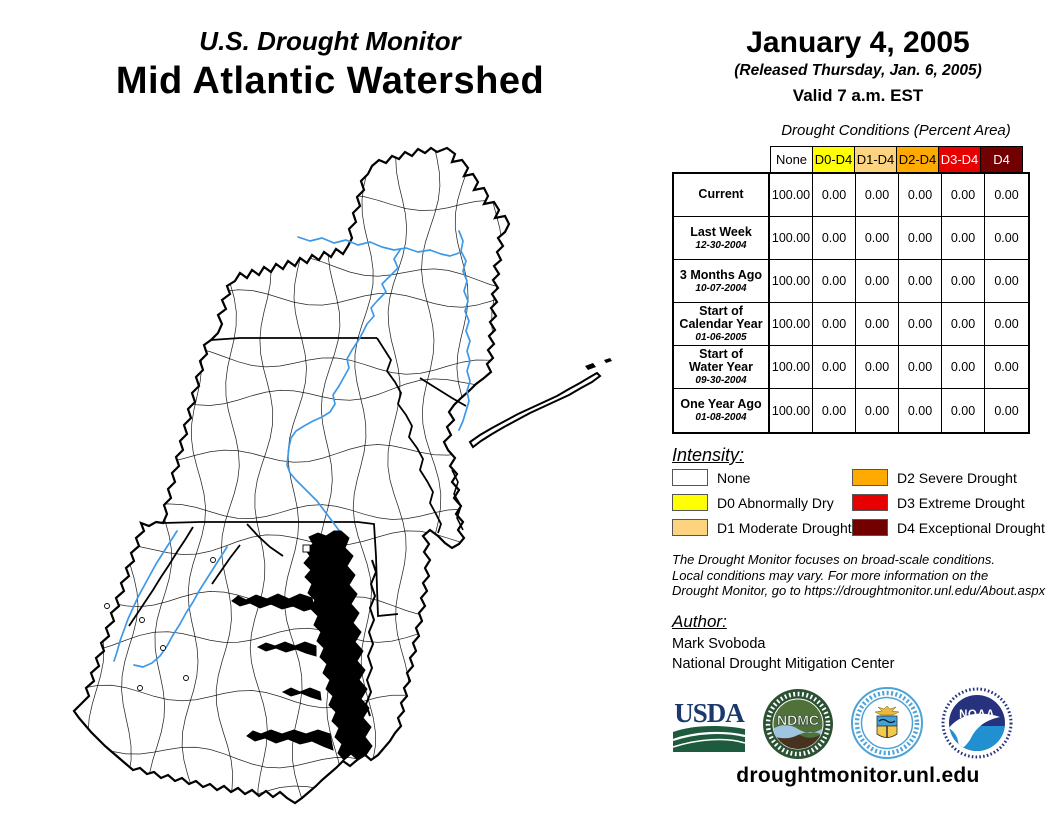  What do you see at coordinates (858, 95) in the screenshot?
I see `valid-time: Valid 7 a.m. EST` at bounding box center [858, 95].